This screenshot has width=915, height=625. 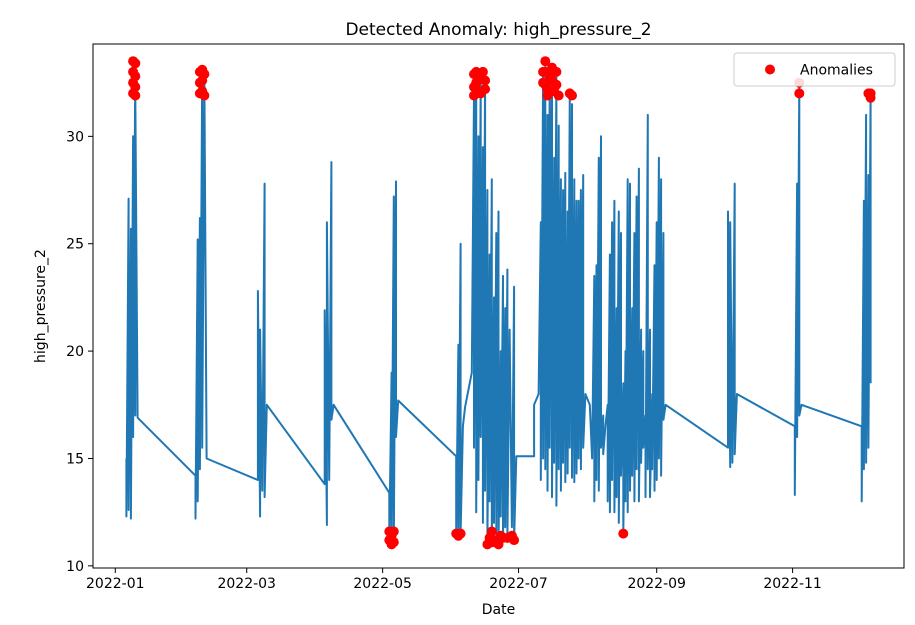 What do you see at coordinates (792, 584) in the screenshot?
I see `x-tick-label: 2022-11` at bounding box center [792, 584].